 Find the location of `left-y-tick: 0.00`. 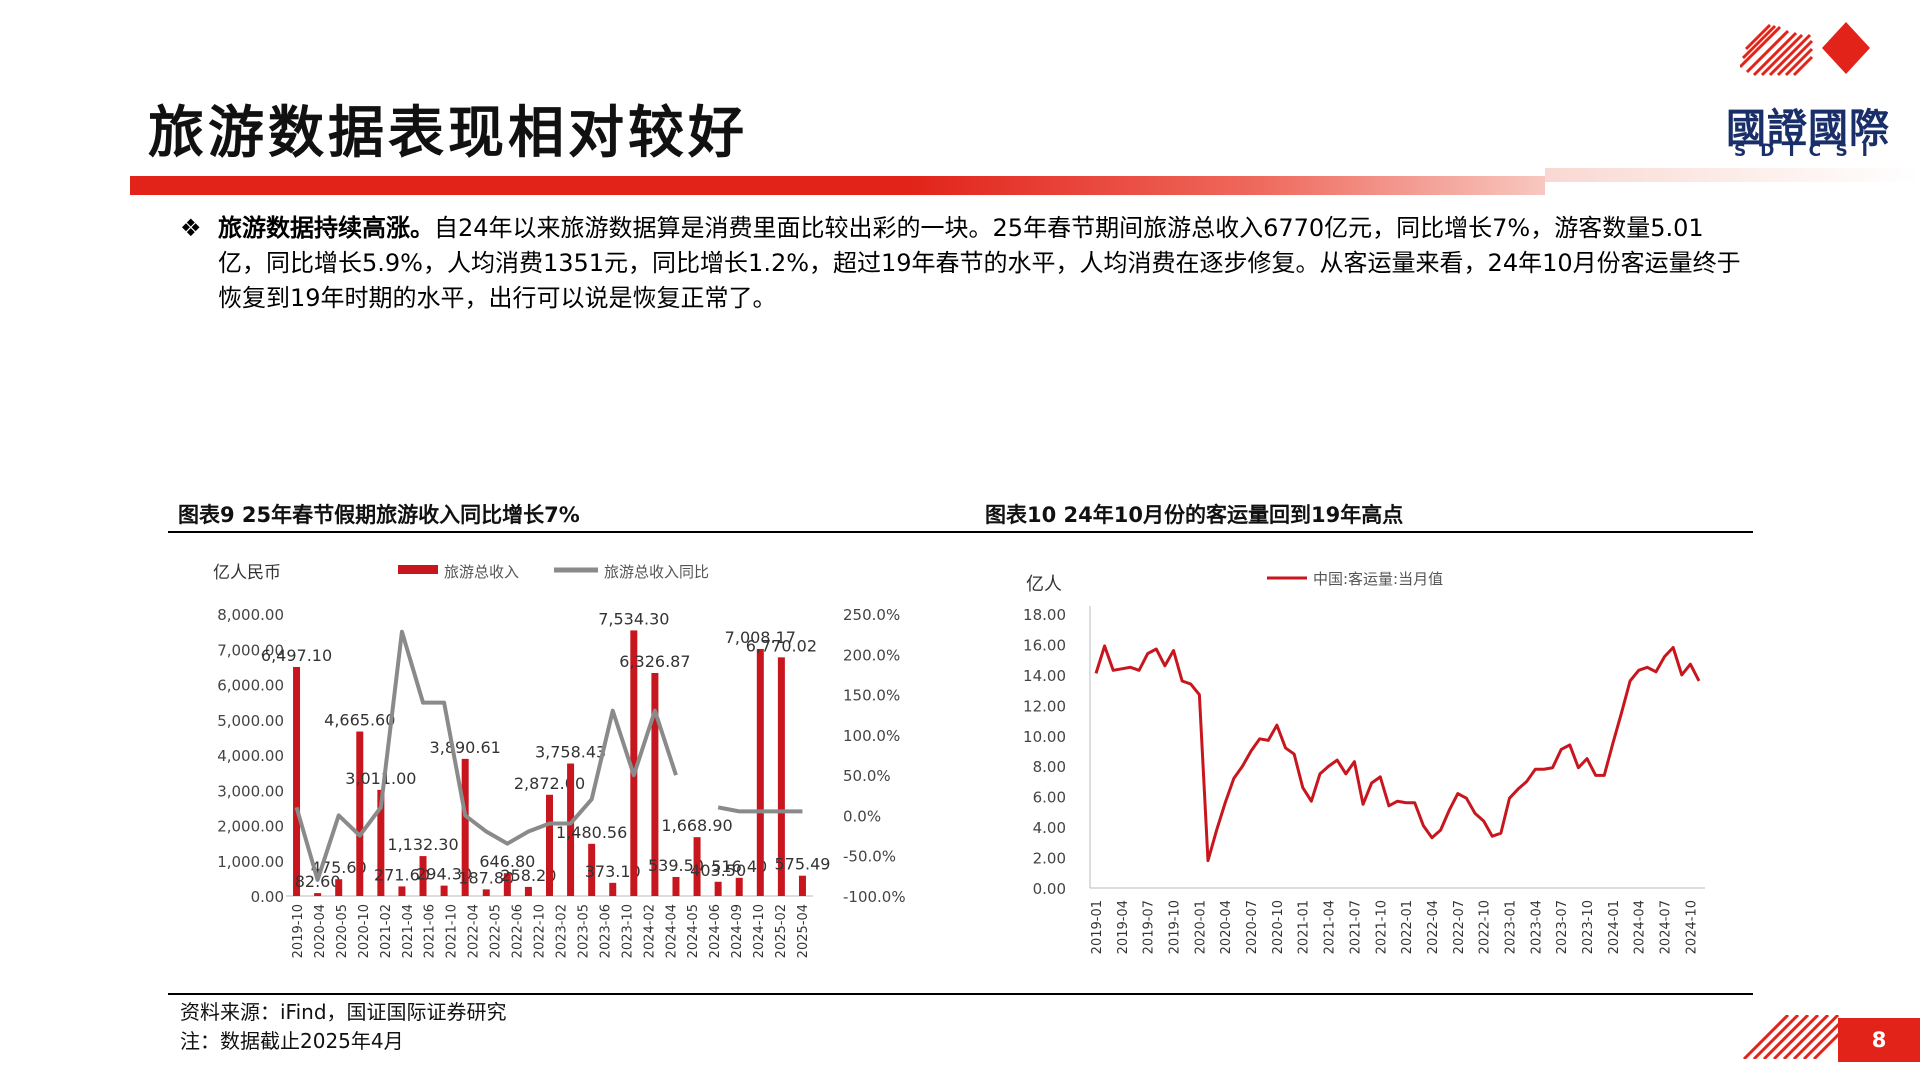

left-y-tick: 0.00 is located at coordinates (267, 897).